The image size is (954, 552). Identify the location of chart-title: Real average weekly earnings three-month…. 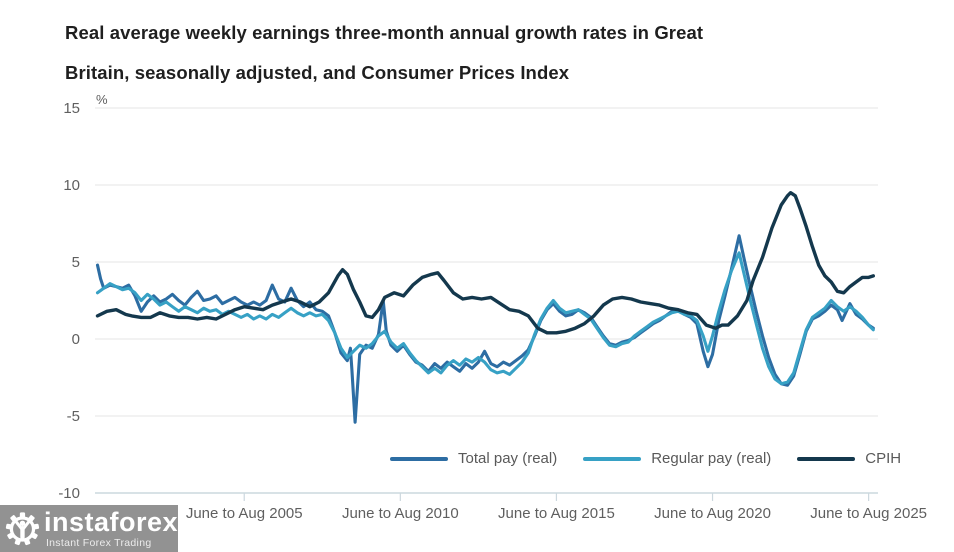
(485, 53).